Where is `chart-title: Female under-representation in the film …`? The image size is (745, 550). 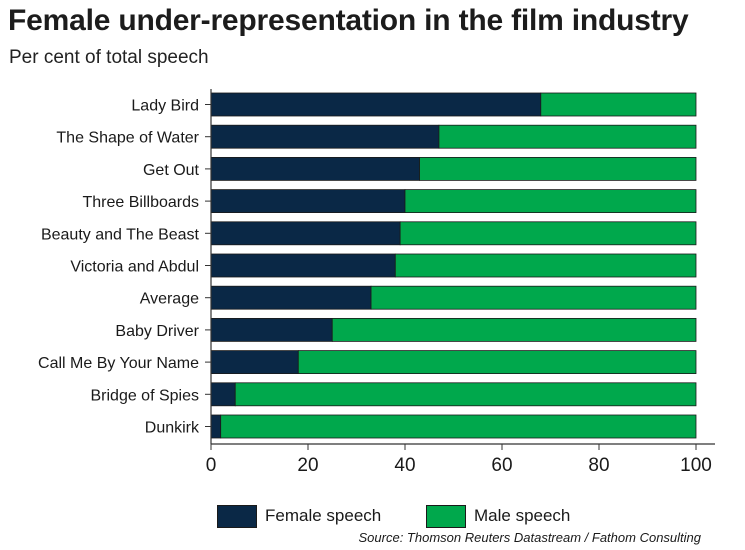 chart-title: Female under-representation in the film … is located at coordinates (348, 20).